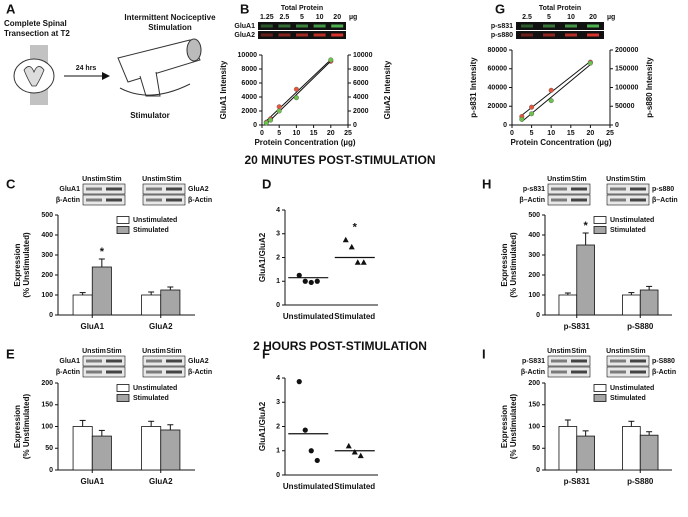 Image resolution: width=688 pixels, height=517 pixels. I want to click on y-tick-label: 8000, so click(361, 69).